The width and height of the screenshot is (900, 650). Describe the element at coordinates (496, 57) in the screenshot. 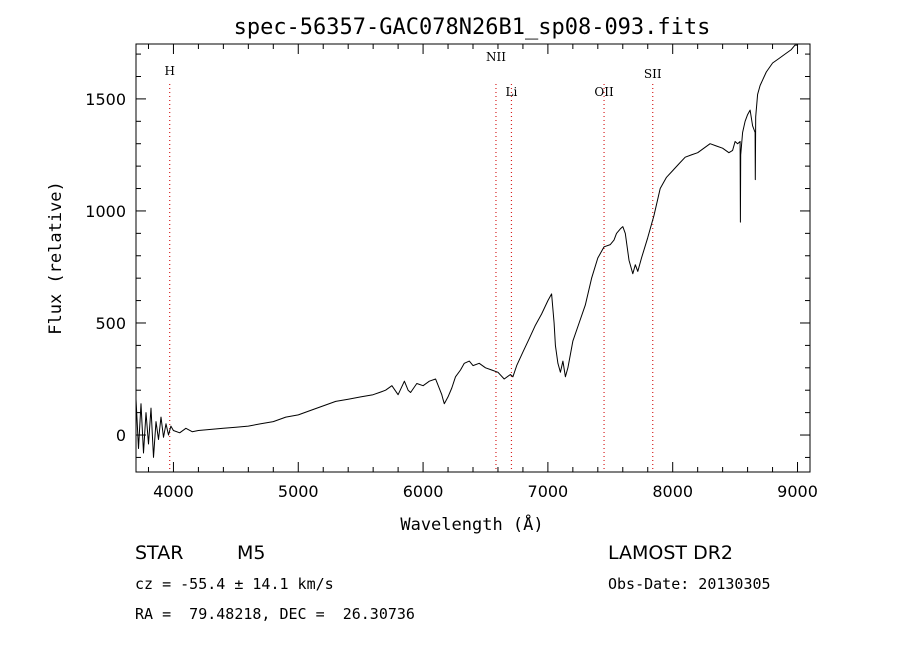

I see `line-marker-label: NII` at that location.